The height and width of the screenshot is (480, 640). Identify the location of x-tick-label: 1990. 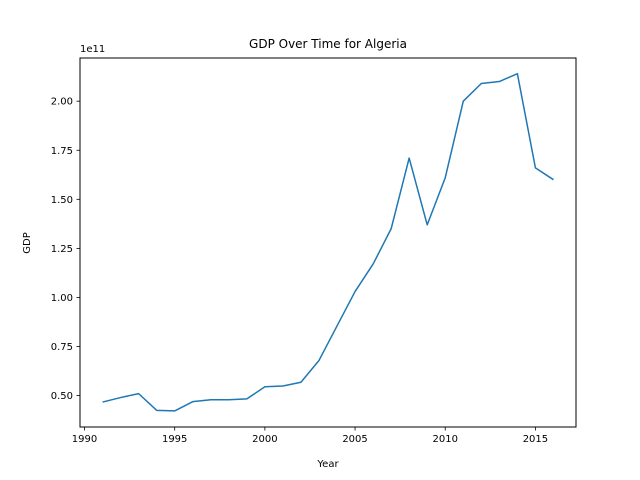
(84, 439).